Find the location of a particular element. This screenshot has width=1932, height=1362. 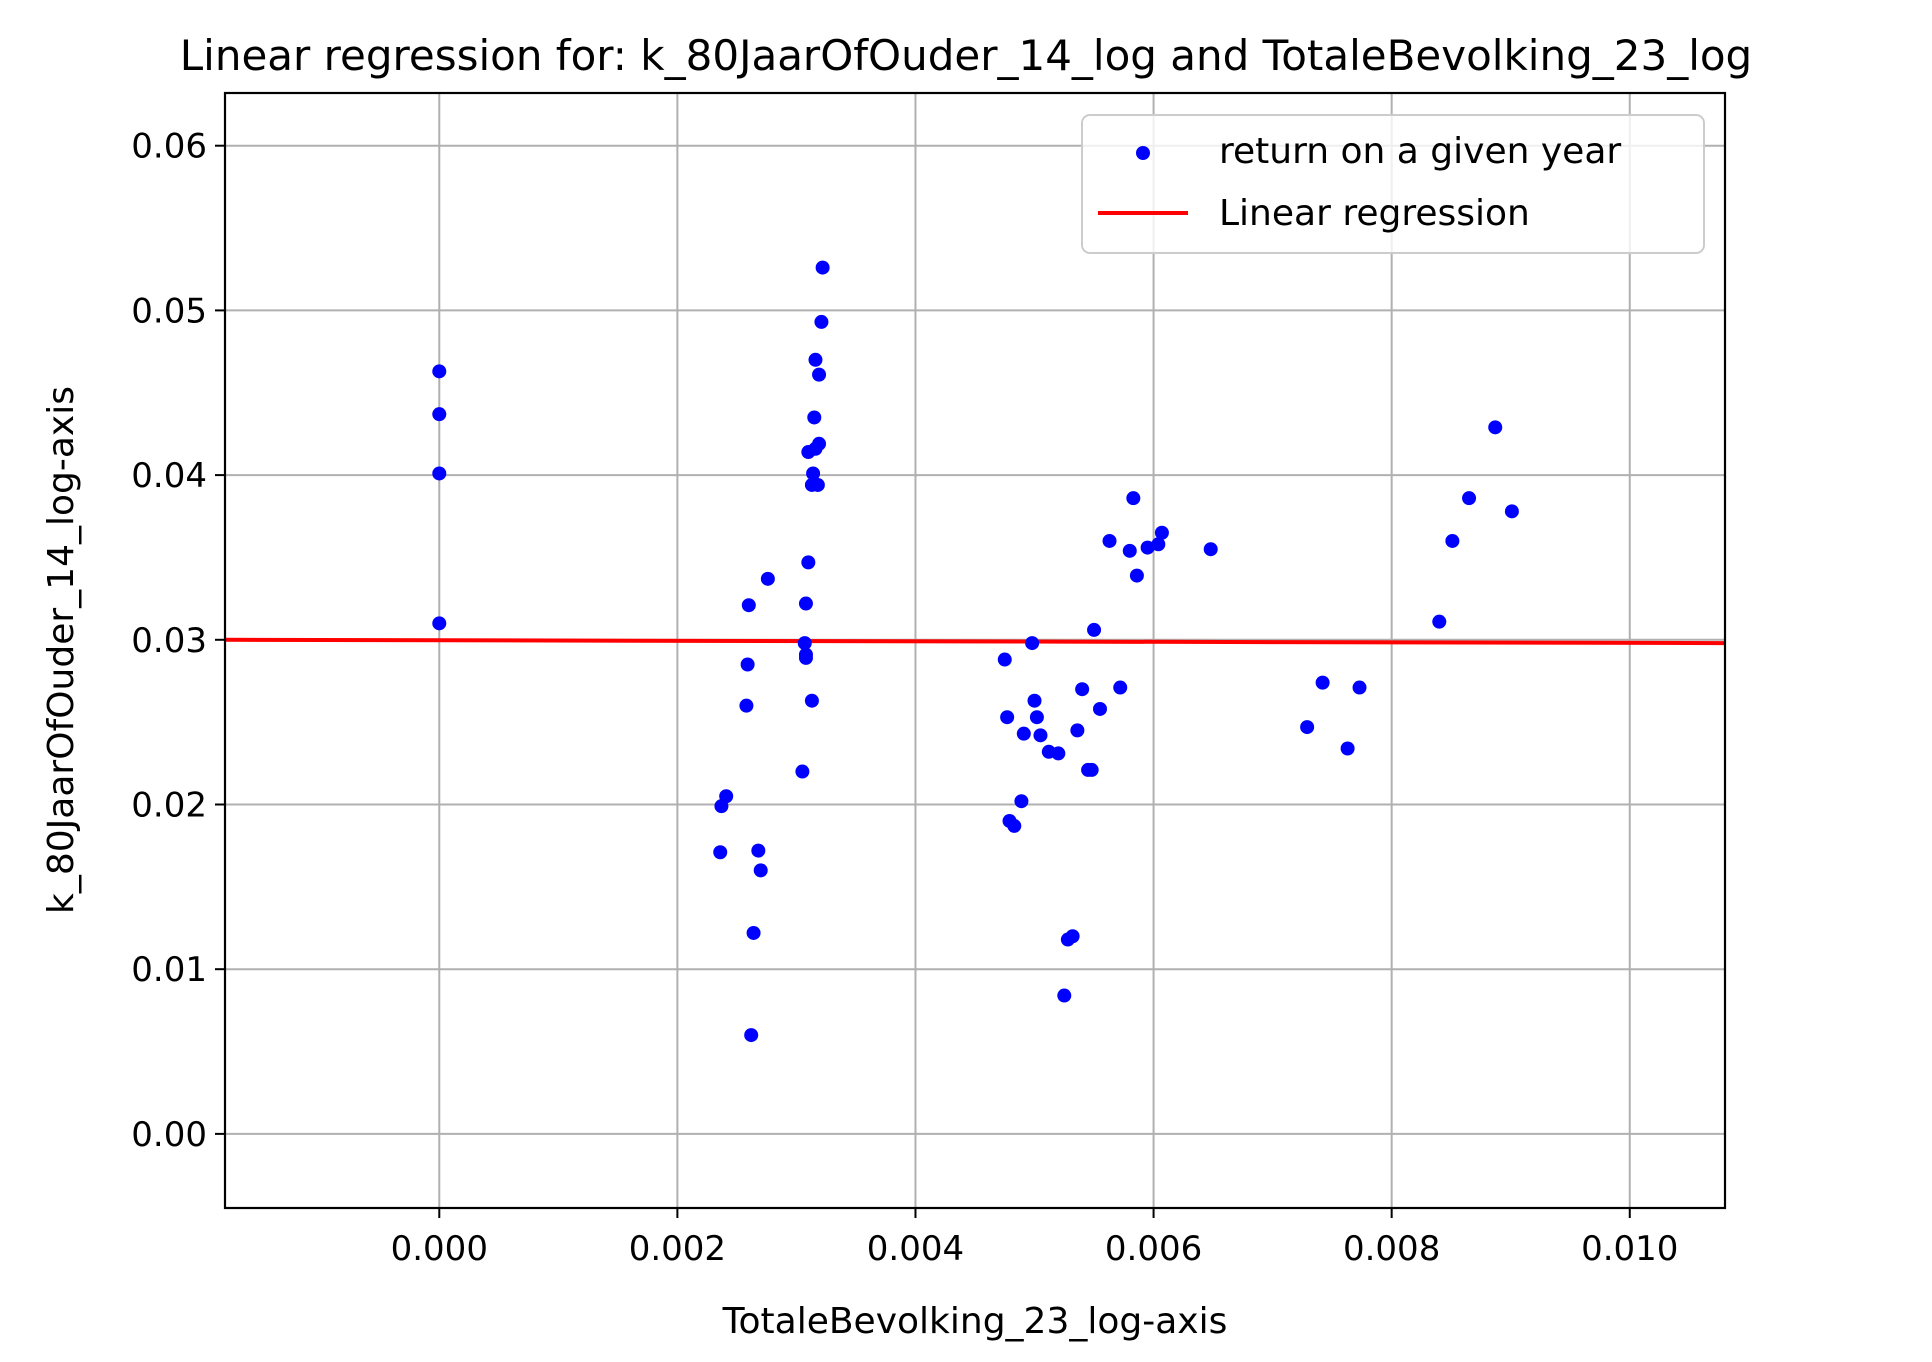

x-tick-label: 0.002 is located at coordinates (677, 1249).